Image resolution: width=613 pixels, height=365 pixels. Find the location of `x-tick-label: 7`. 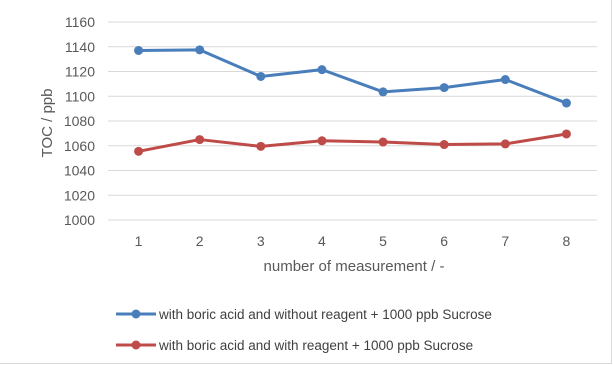

x-tick-label: 7 is located at coordinates (505, 241).